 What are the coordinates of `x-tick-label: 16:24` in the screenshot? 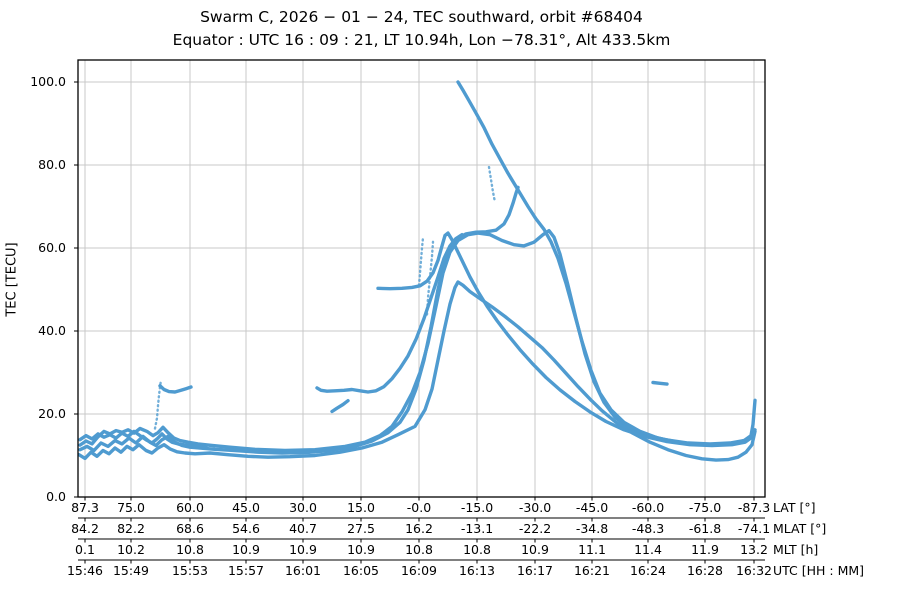 It's located at (648, 570).